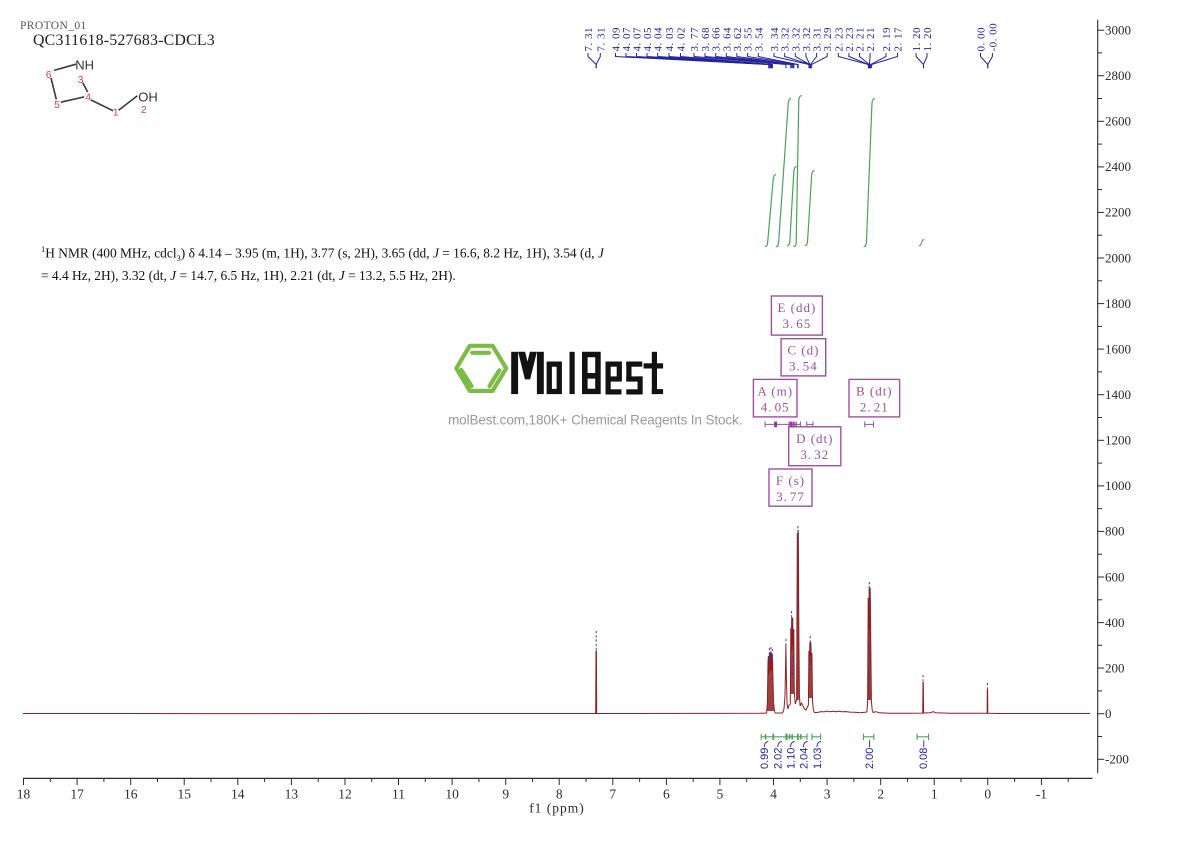  I want to click on svg-text: 2.02, so click(779, 758).